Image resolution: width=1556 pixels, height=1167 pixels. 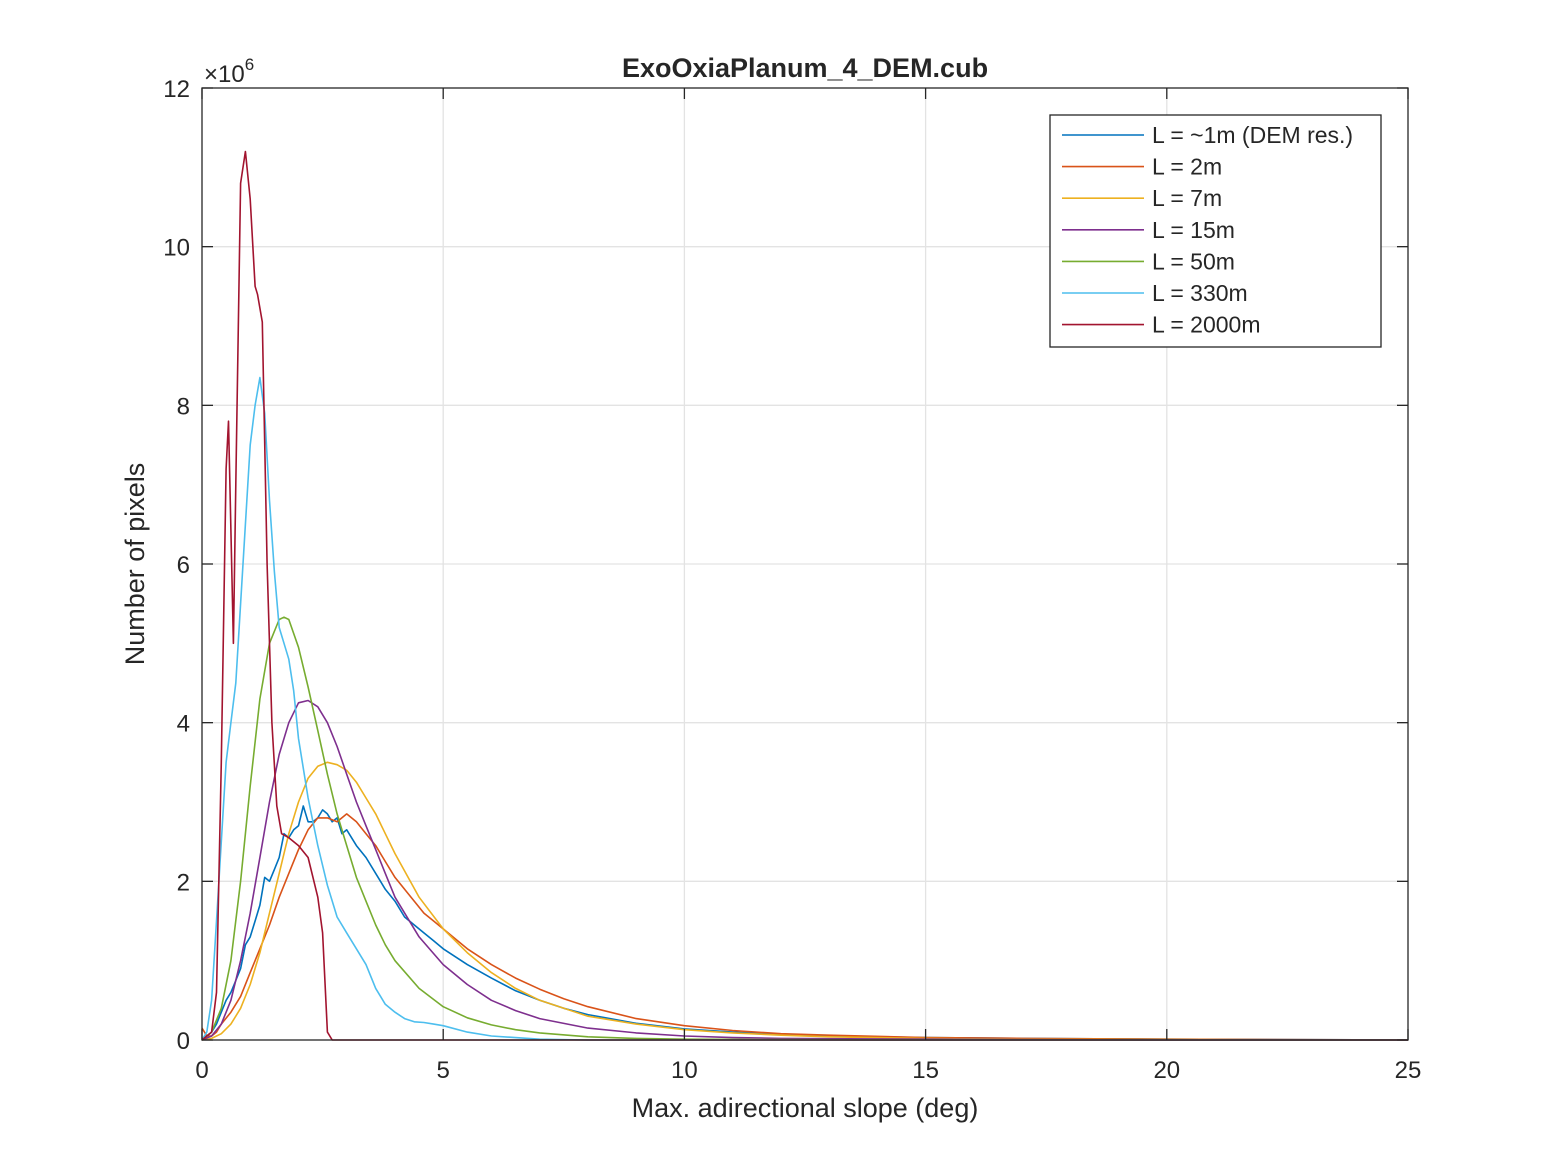 I want to click on legend-label: L = 2000m, so click(x=1206, y=325).